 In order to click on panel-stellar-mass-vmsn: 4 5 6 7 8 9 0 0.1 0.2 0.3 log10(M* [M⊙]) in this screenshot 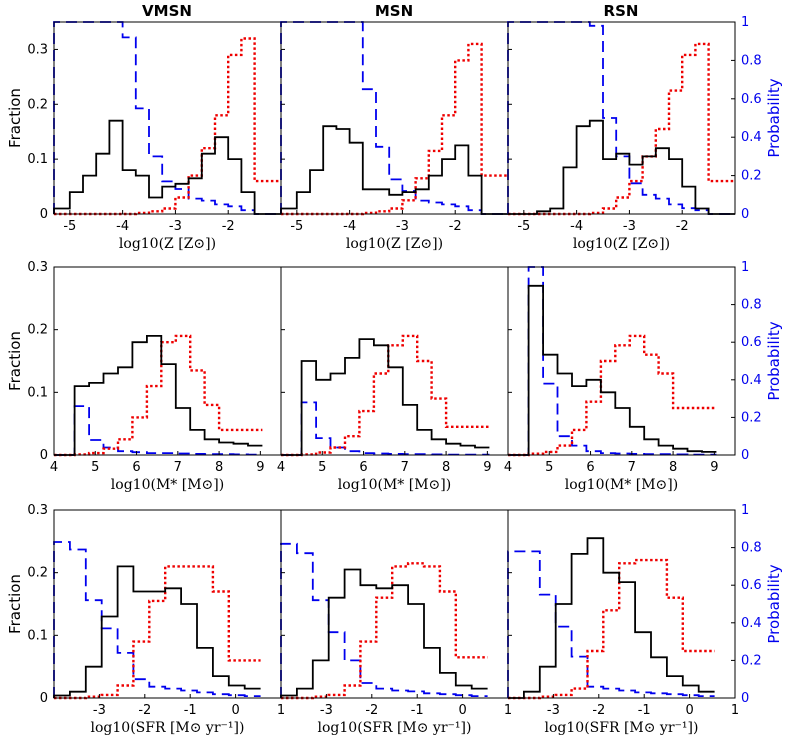, I will do `click(154, 376)`.